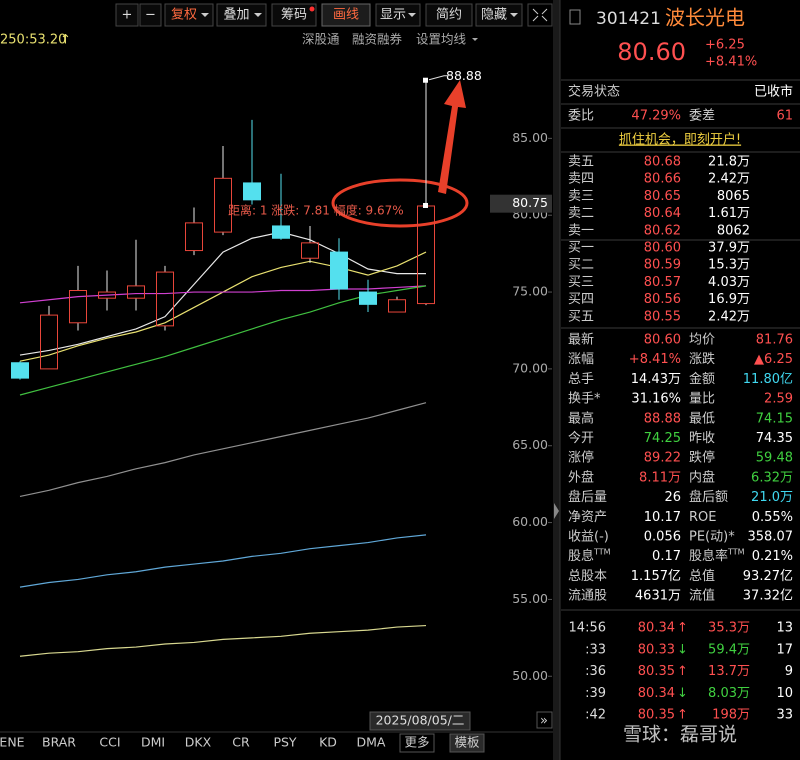  Describe the element at coordinates (530, 137) in the screenshot. I see `y-tick-label: 85.00` at that location.